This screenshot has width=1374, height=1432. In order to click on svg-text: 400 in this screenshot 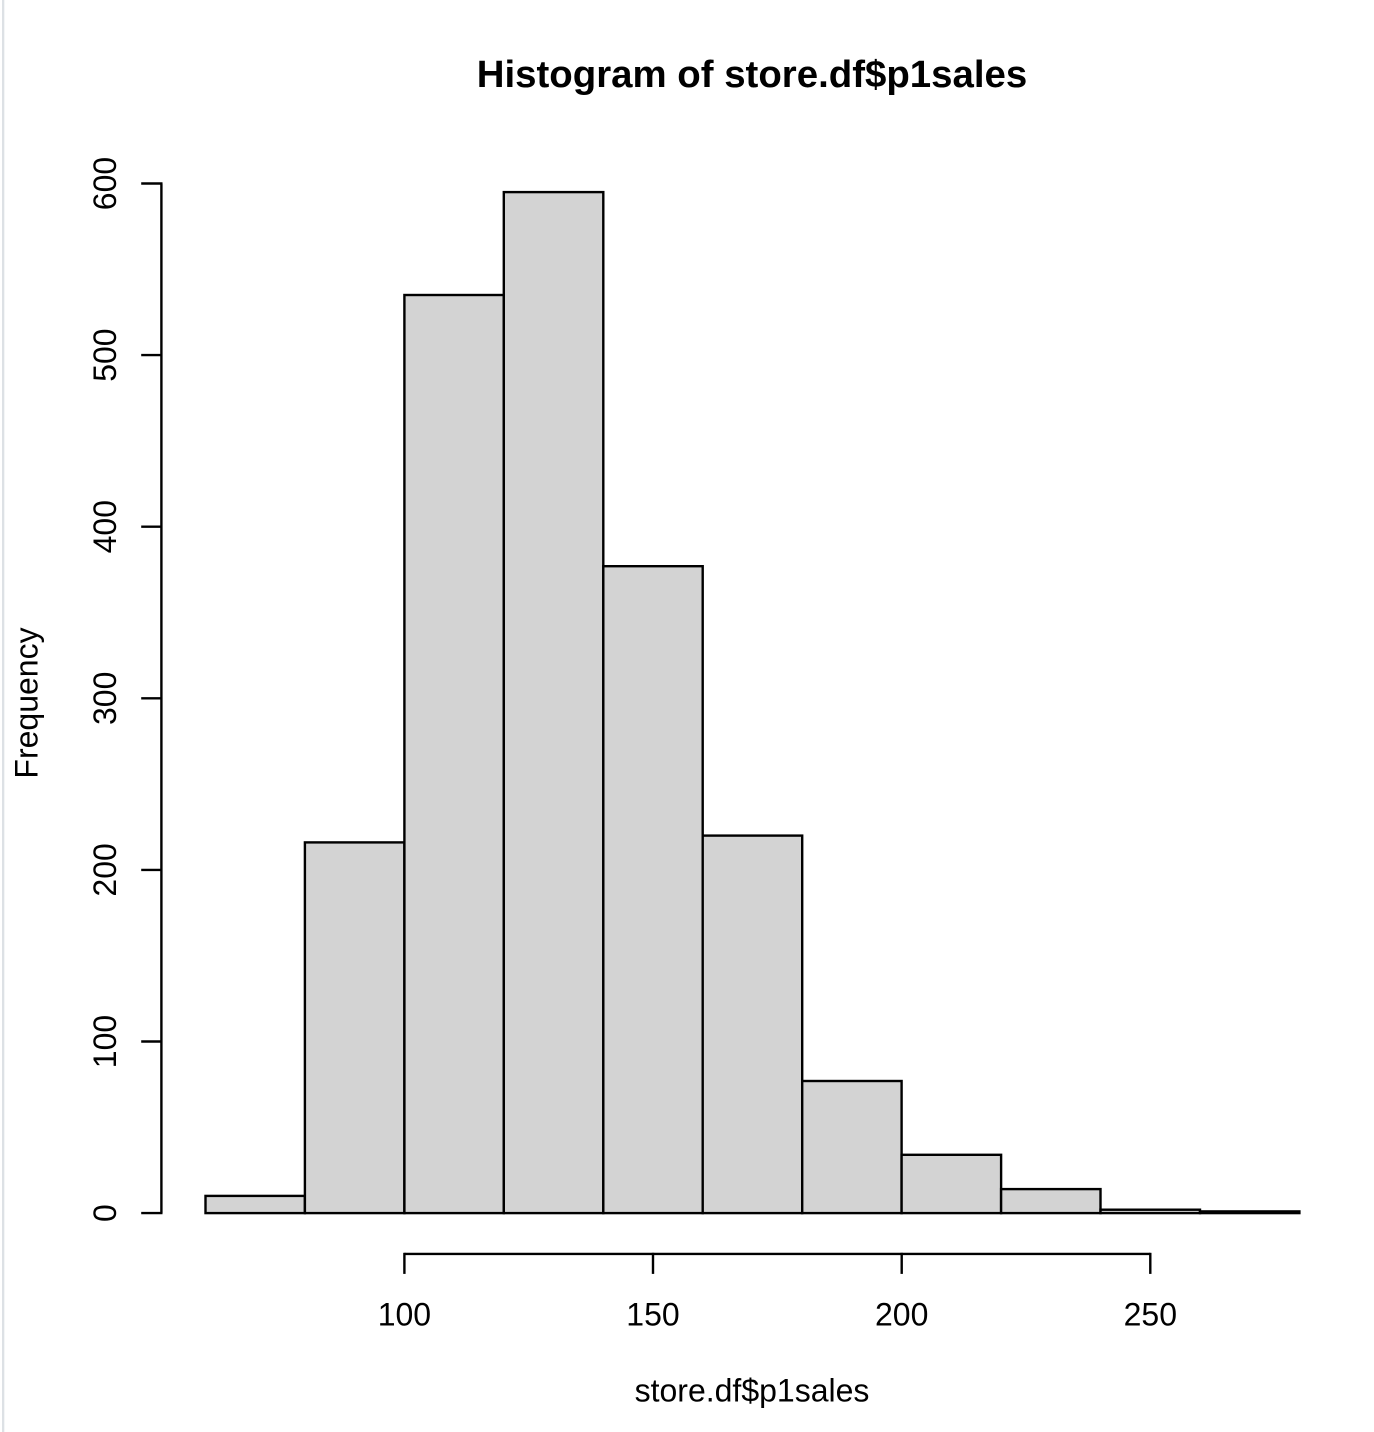, I will do `click(105, 526)`.